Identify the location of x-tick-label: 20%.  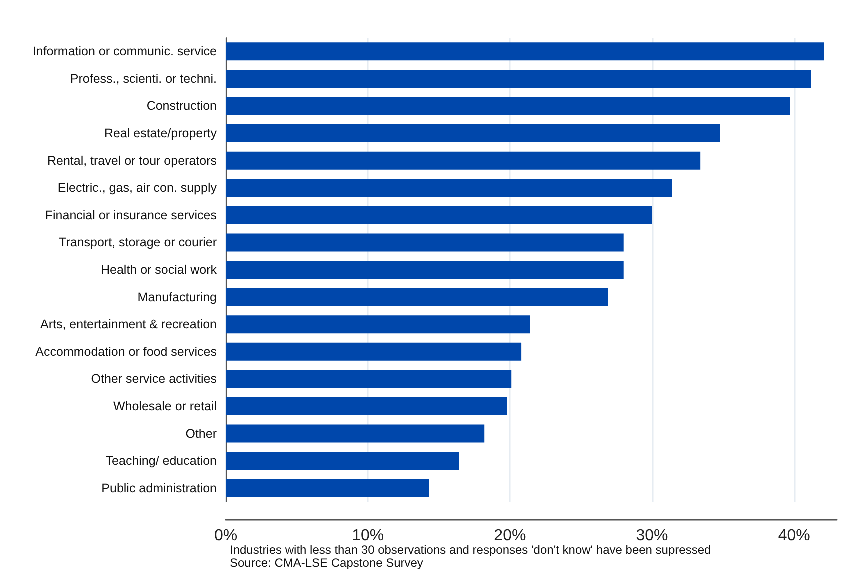
(510, 536).